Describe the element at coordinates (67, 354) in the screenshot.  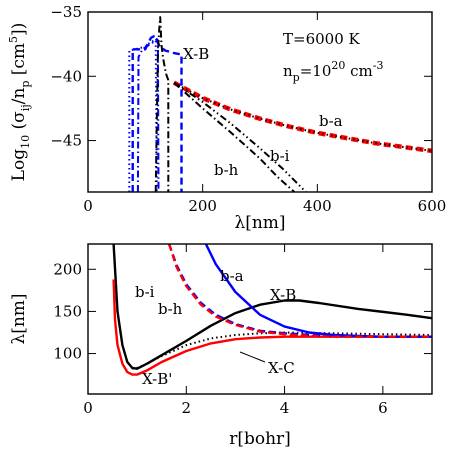
I see `bottom-y-tick-label: 100` at that location.